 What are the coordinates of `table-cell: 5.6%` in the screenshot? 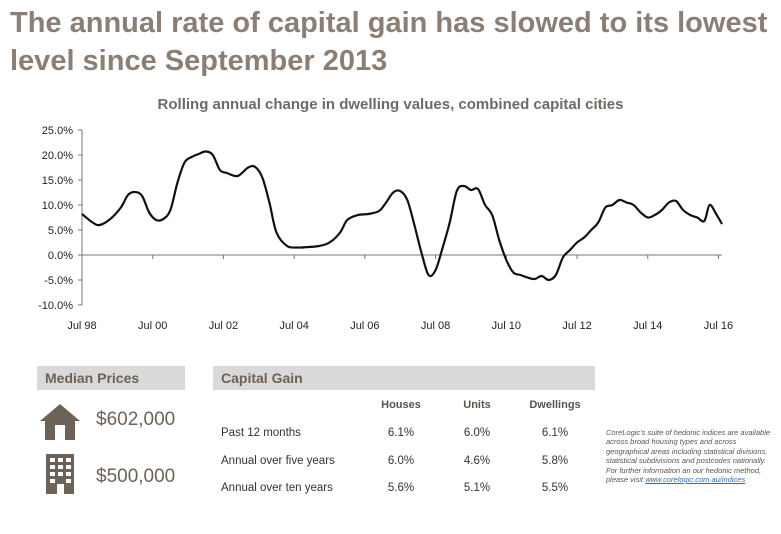 It's located at (401, 488).